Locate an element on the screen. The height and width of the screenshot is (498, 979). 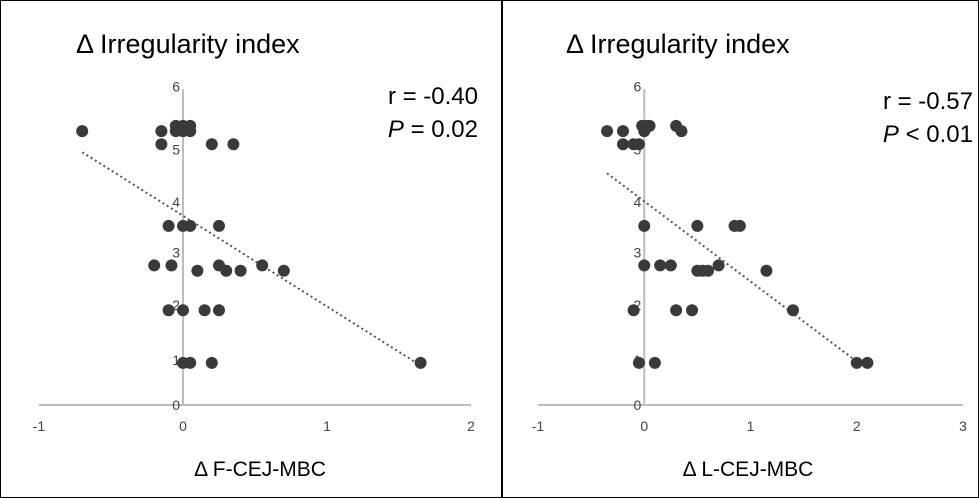
p-value: = 0.02 is located at coordinates (444, 129).